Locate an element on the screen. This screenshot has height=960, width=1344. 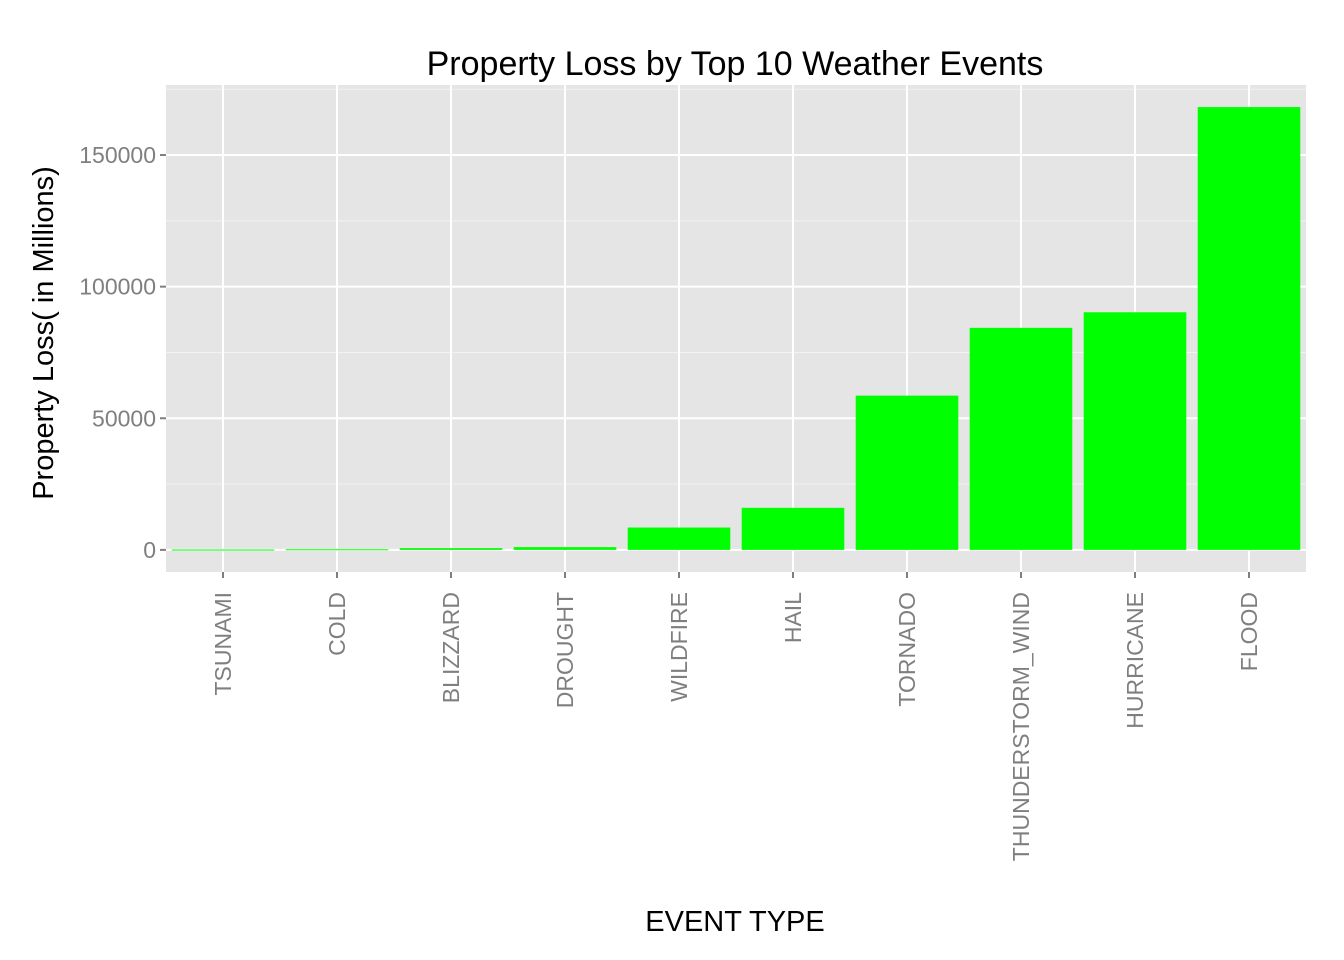
bar-hail is located at coordinates (793, 528).